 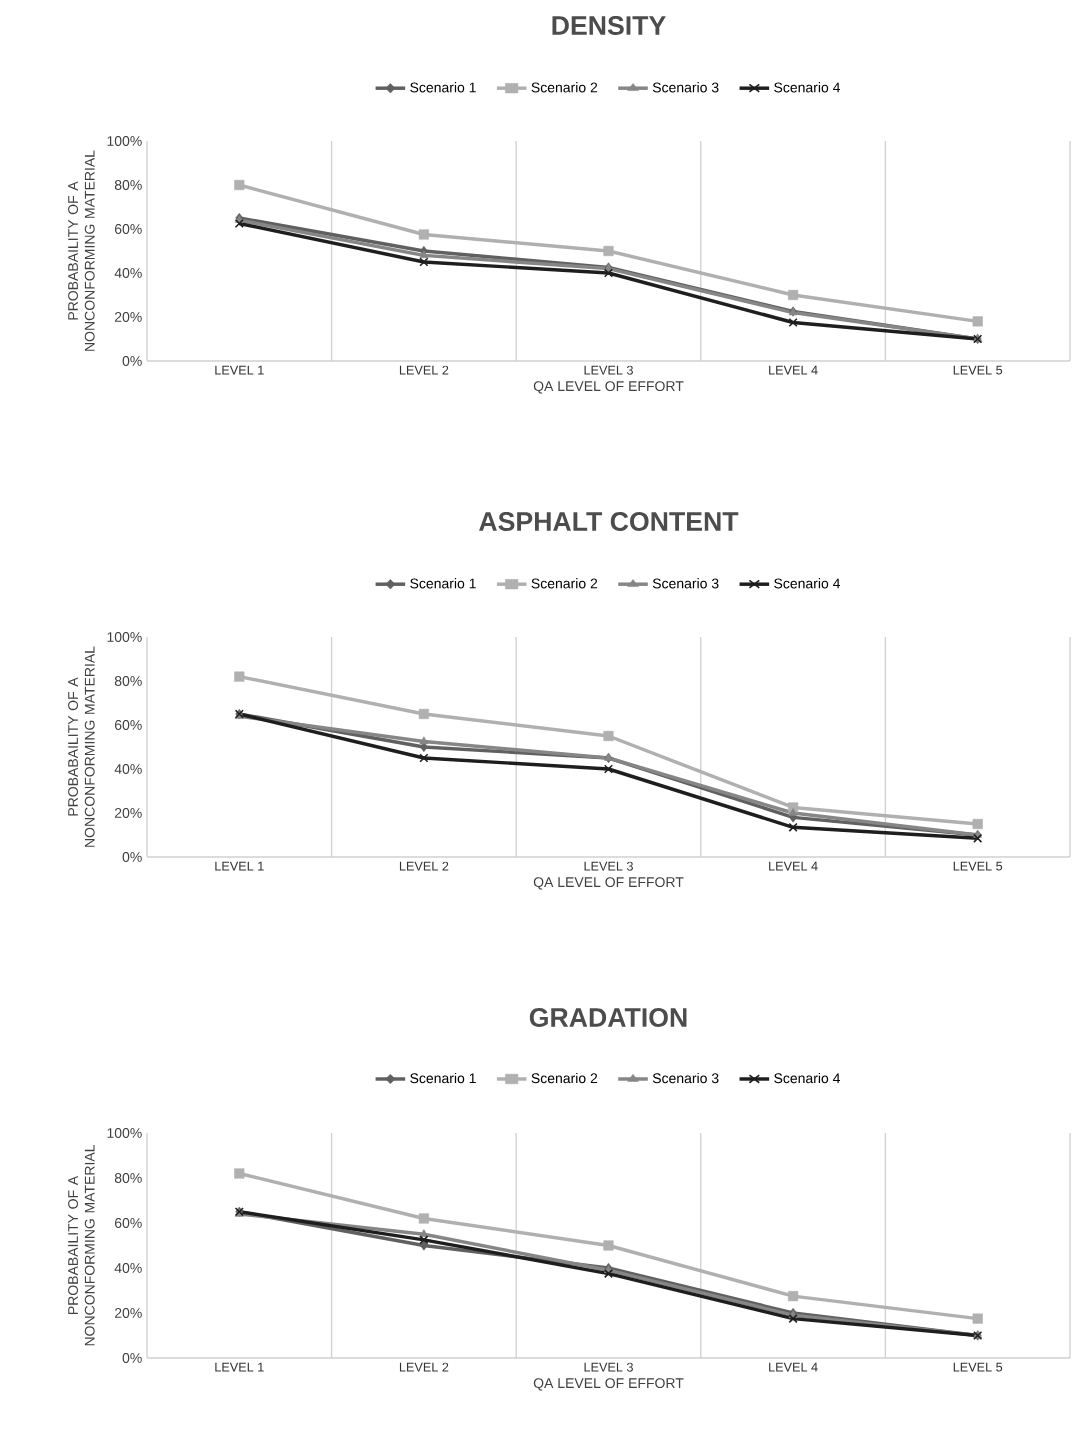 I want to click on chart-title: ASPHALT CONTENT, so click(x=609, y=521).